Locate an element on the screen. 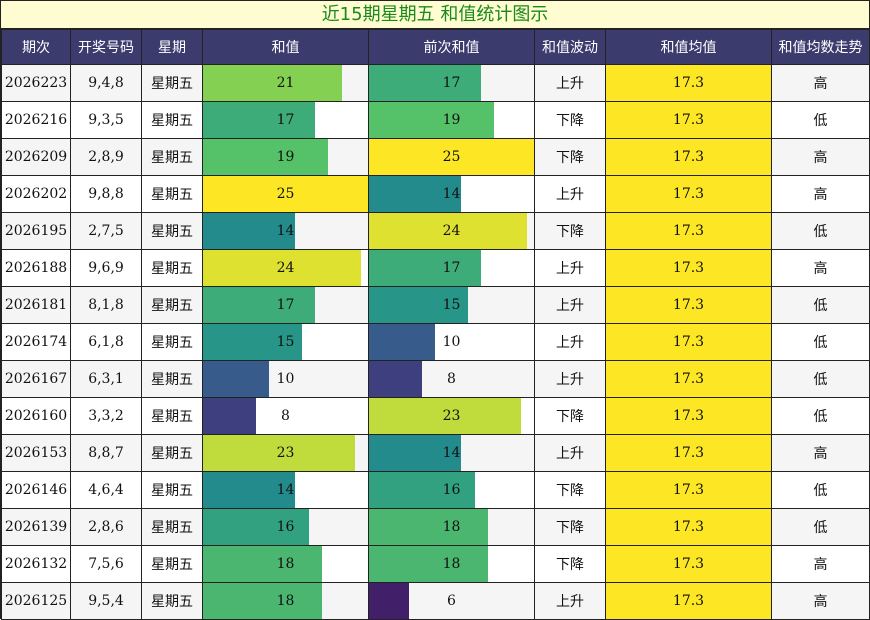 The width and height of the screenshot is (870, 620). prev-sum-label: 14 is located at coordinates (451, 194).